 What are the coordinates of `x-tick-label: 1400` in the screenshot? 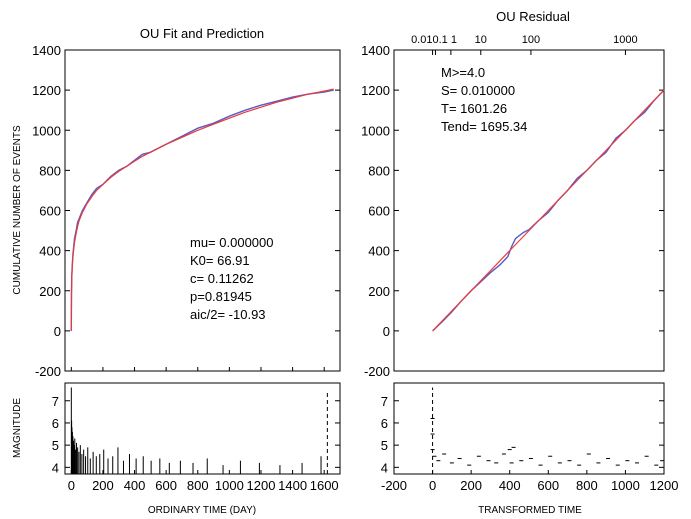 It's located at (292, 485).